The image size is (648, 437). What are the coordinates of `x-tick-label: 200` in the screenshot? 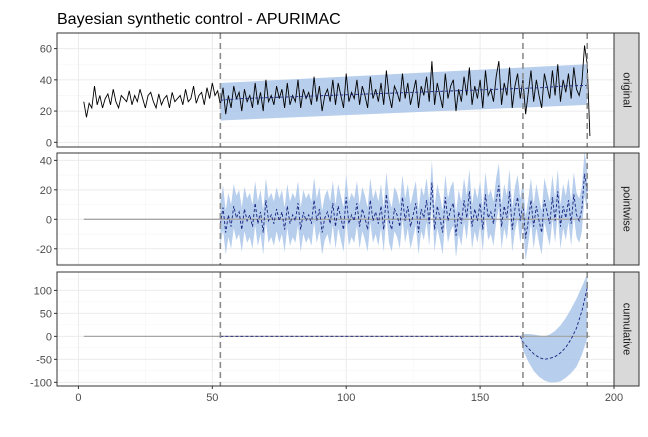 It's located at (614, 398).